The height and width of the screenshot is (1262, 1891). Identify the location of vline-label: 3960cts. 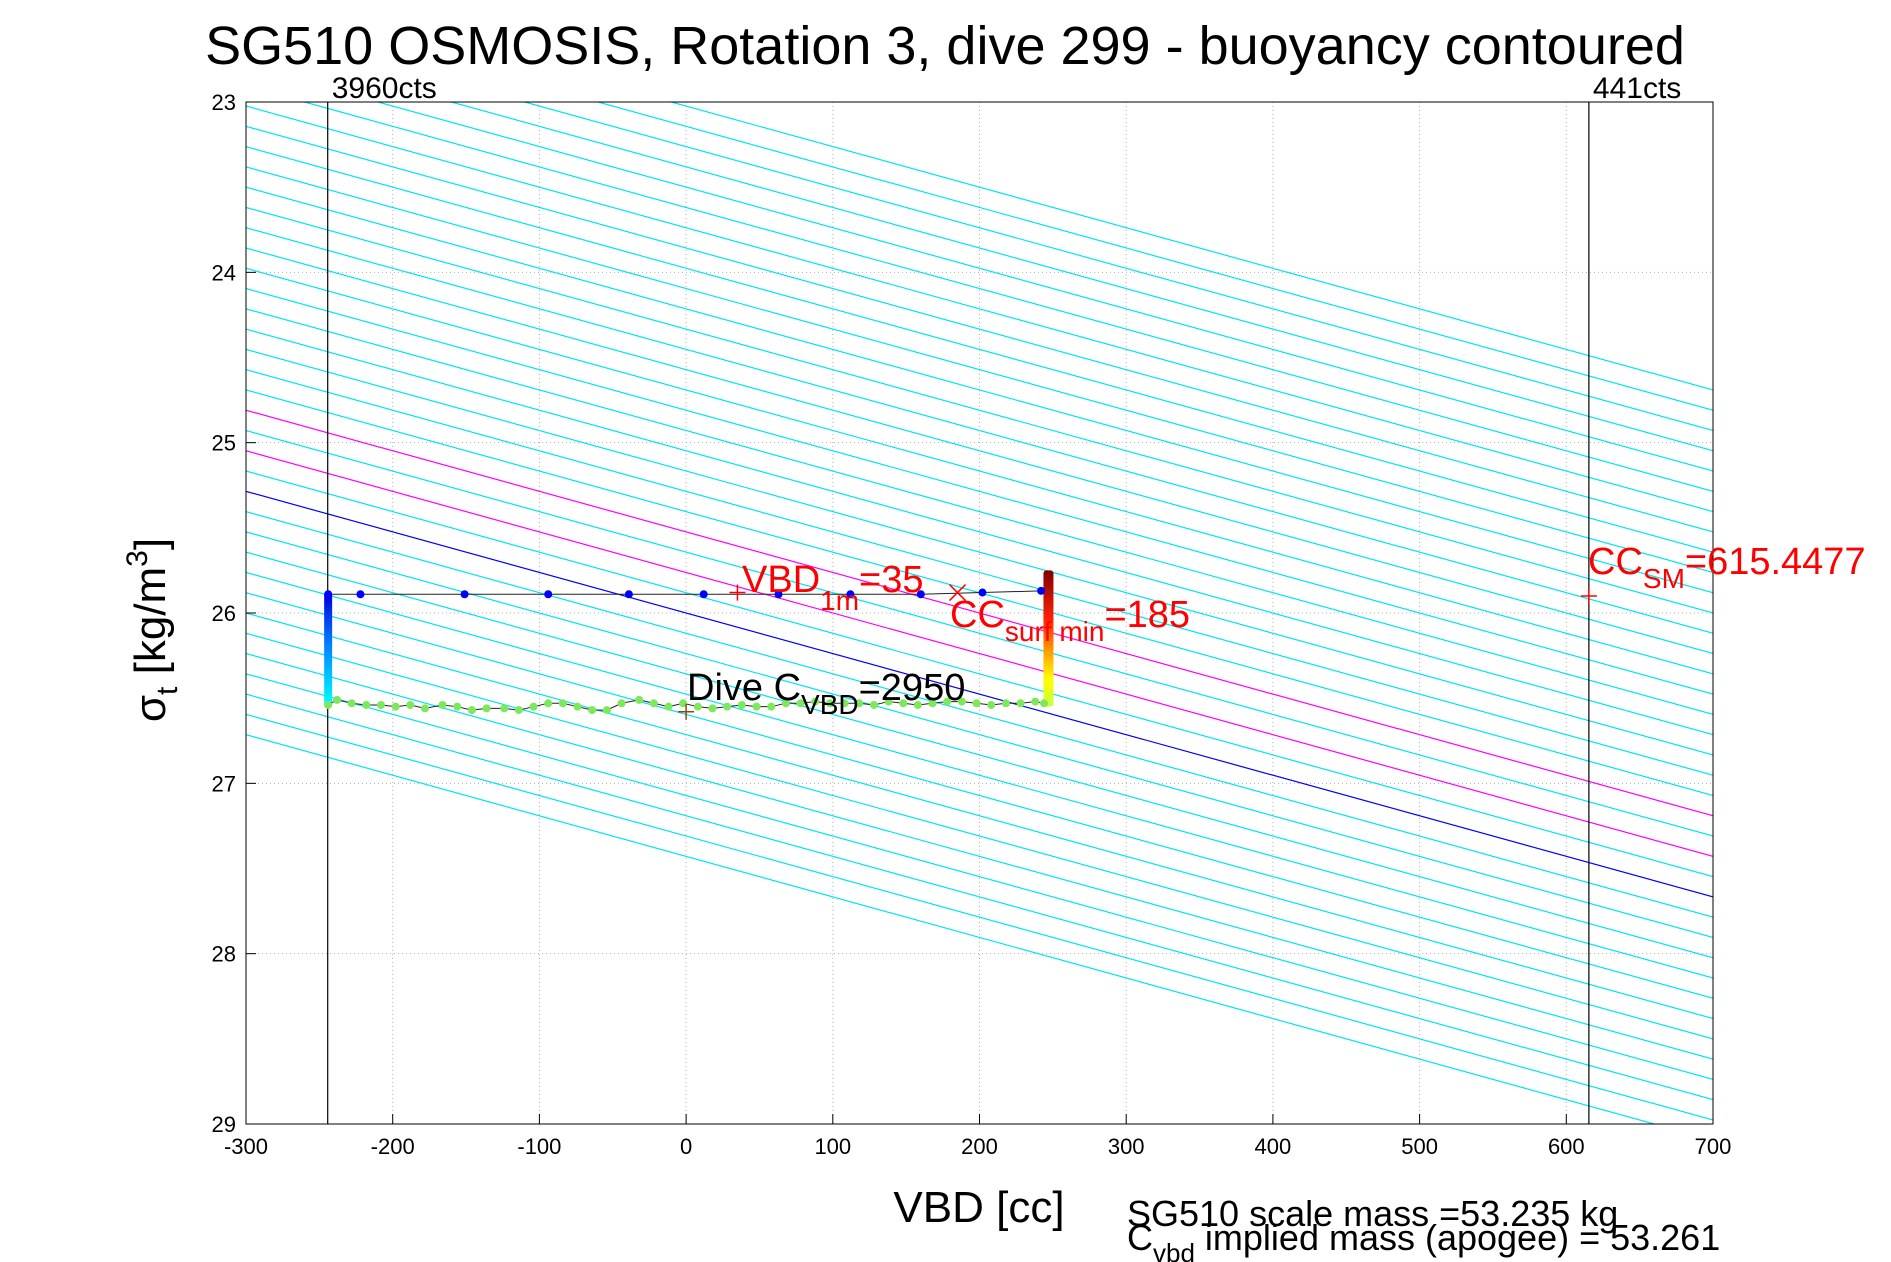
(384, 88).